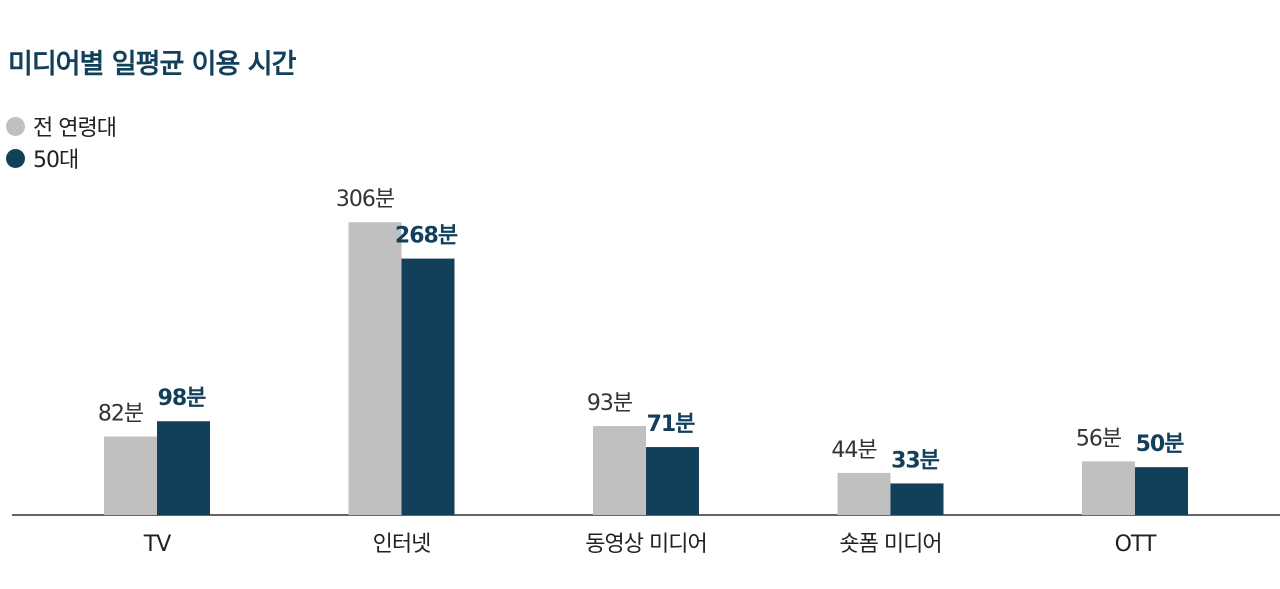  Describe the element at coordinates (915, 460) in the screenshot. I see `value-label-50s: 33분` at that location.